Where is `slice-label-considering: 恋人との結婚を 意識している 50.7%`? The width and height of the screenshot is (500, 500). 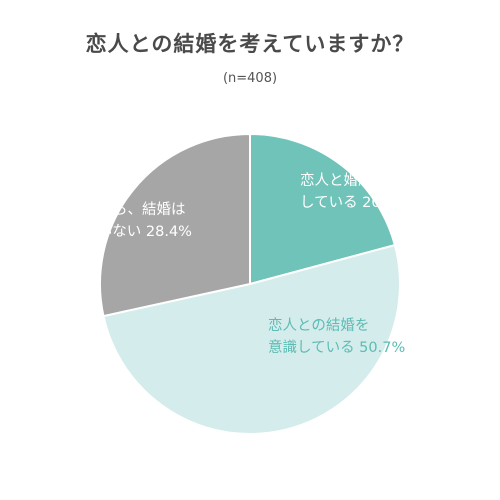 slice-label-considering: 恋人との結婚を 意識している 50.7% is located at coordinates (336, 337).